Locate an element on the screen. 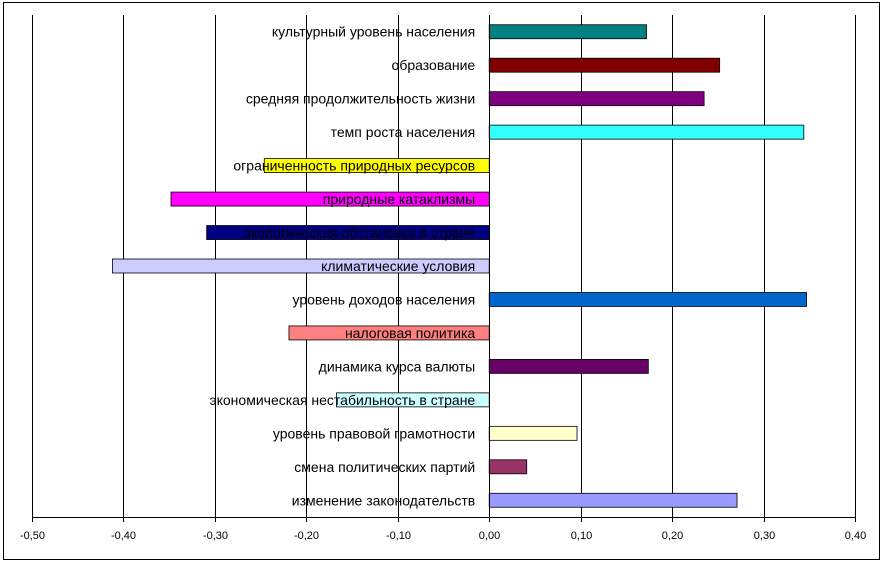 The width and height of the screenshot is (885, 565). category-label: экологическая обстановка в стране is located at coordinates (360, 233).